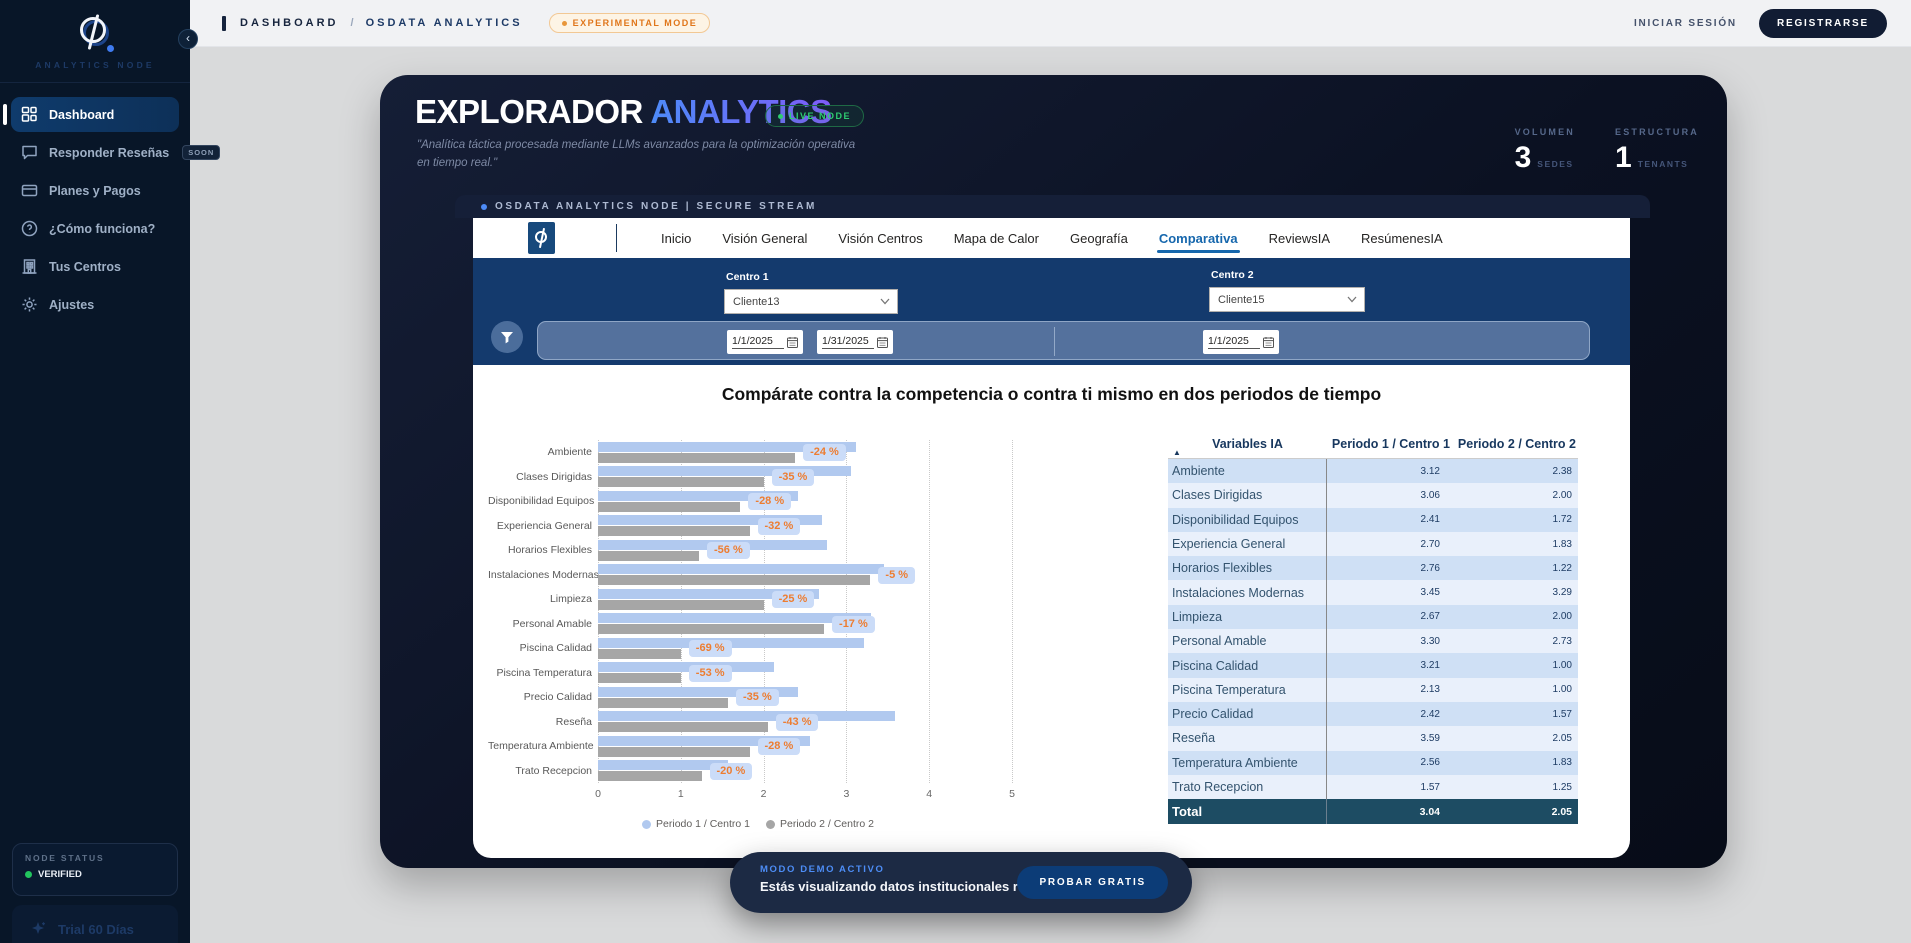 The width and height of the screenshot is (1911, 943). I want to click on table-row: Temperatura Ambiente 2.56 1.83, so click(1373, 762).